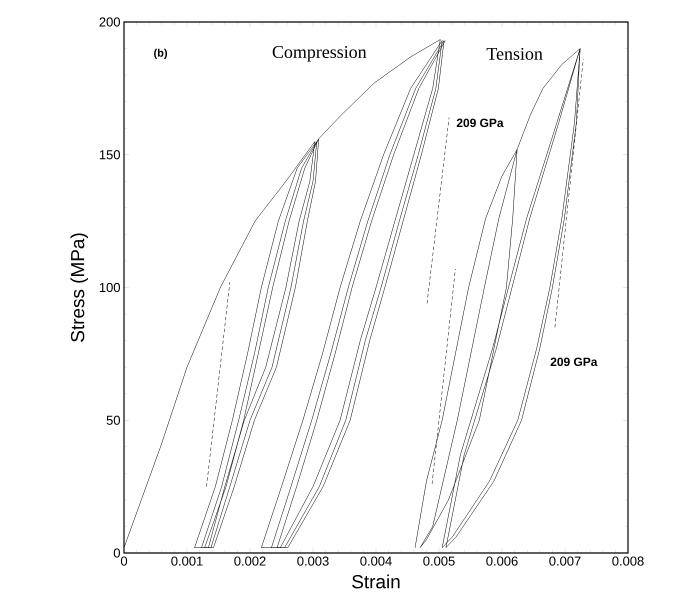 The height and width of the screenshot is (616, 689). What do you see at coordinates (124, 561) in the screenshot?
I see `x-tick-label: 0` at bounding box center [124, 561].